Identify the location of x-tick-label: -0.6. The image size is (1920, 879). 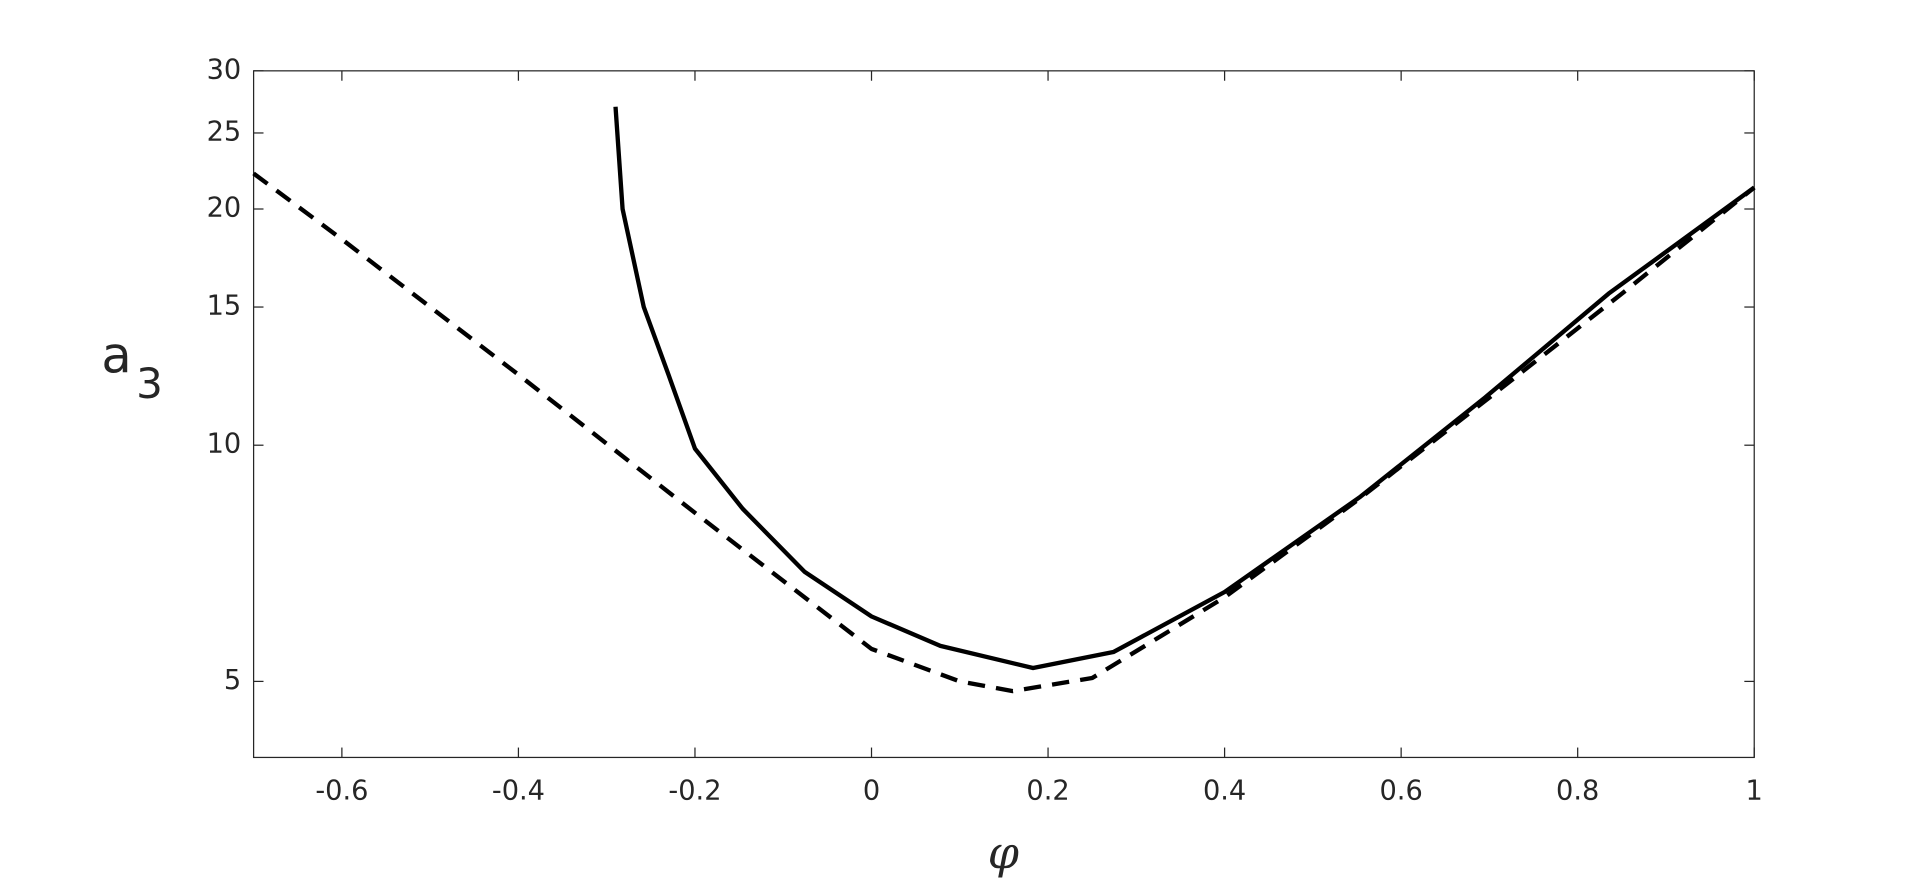
(341, 791).